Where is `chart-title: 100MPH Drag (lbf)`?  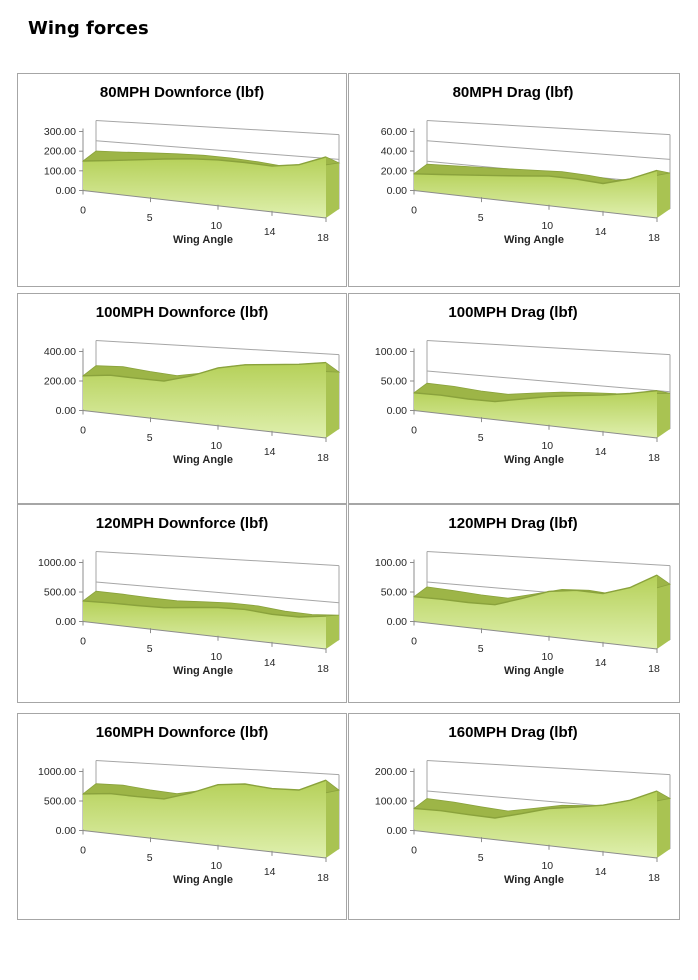
chart-title: 100MPH Drag (lbf) is located at coordinates (513, 312).